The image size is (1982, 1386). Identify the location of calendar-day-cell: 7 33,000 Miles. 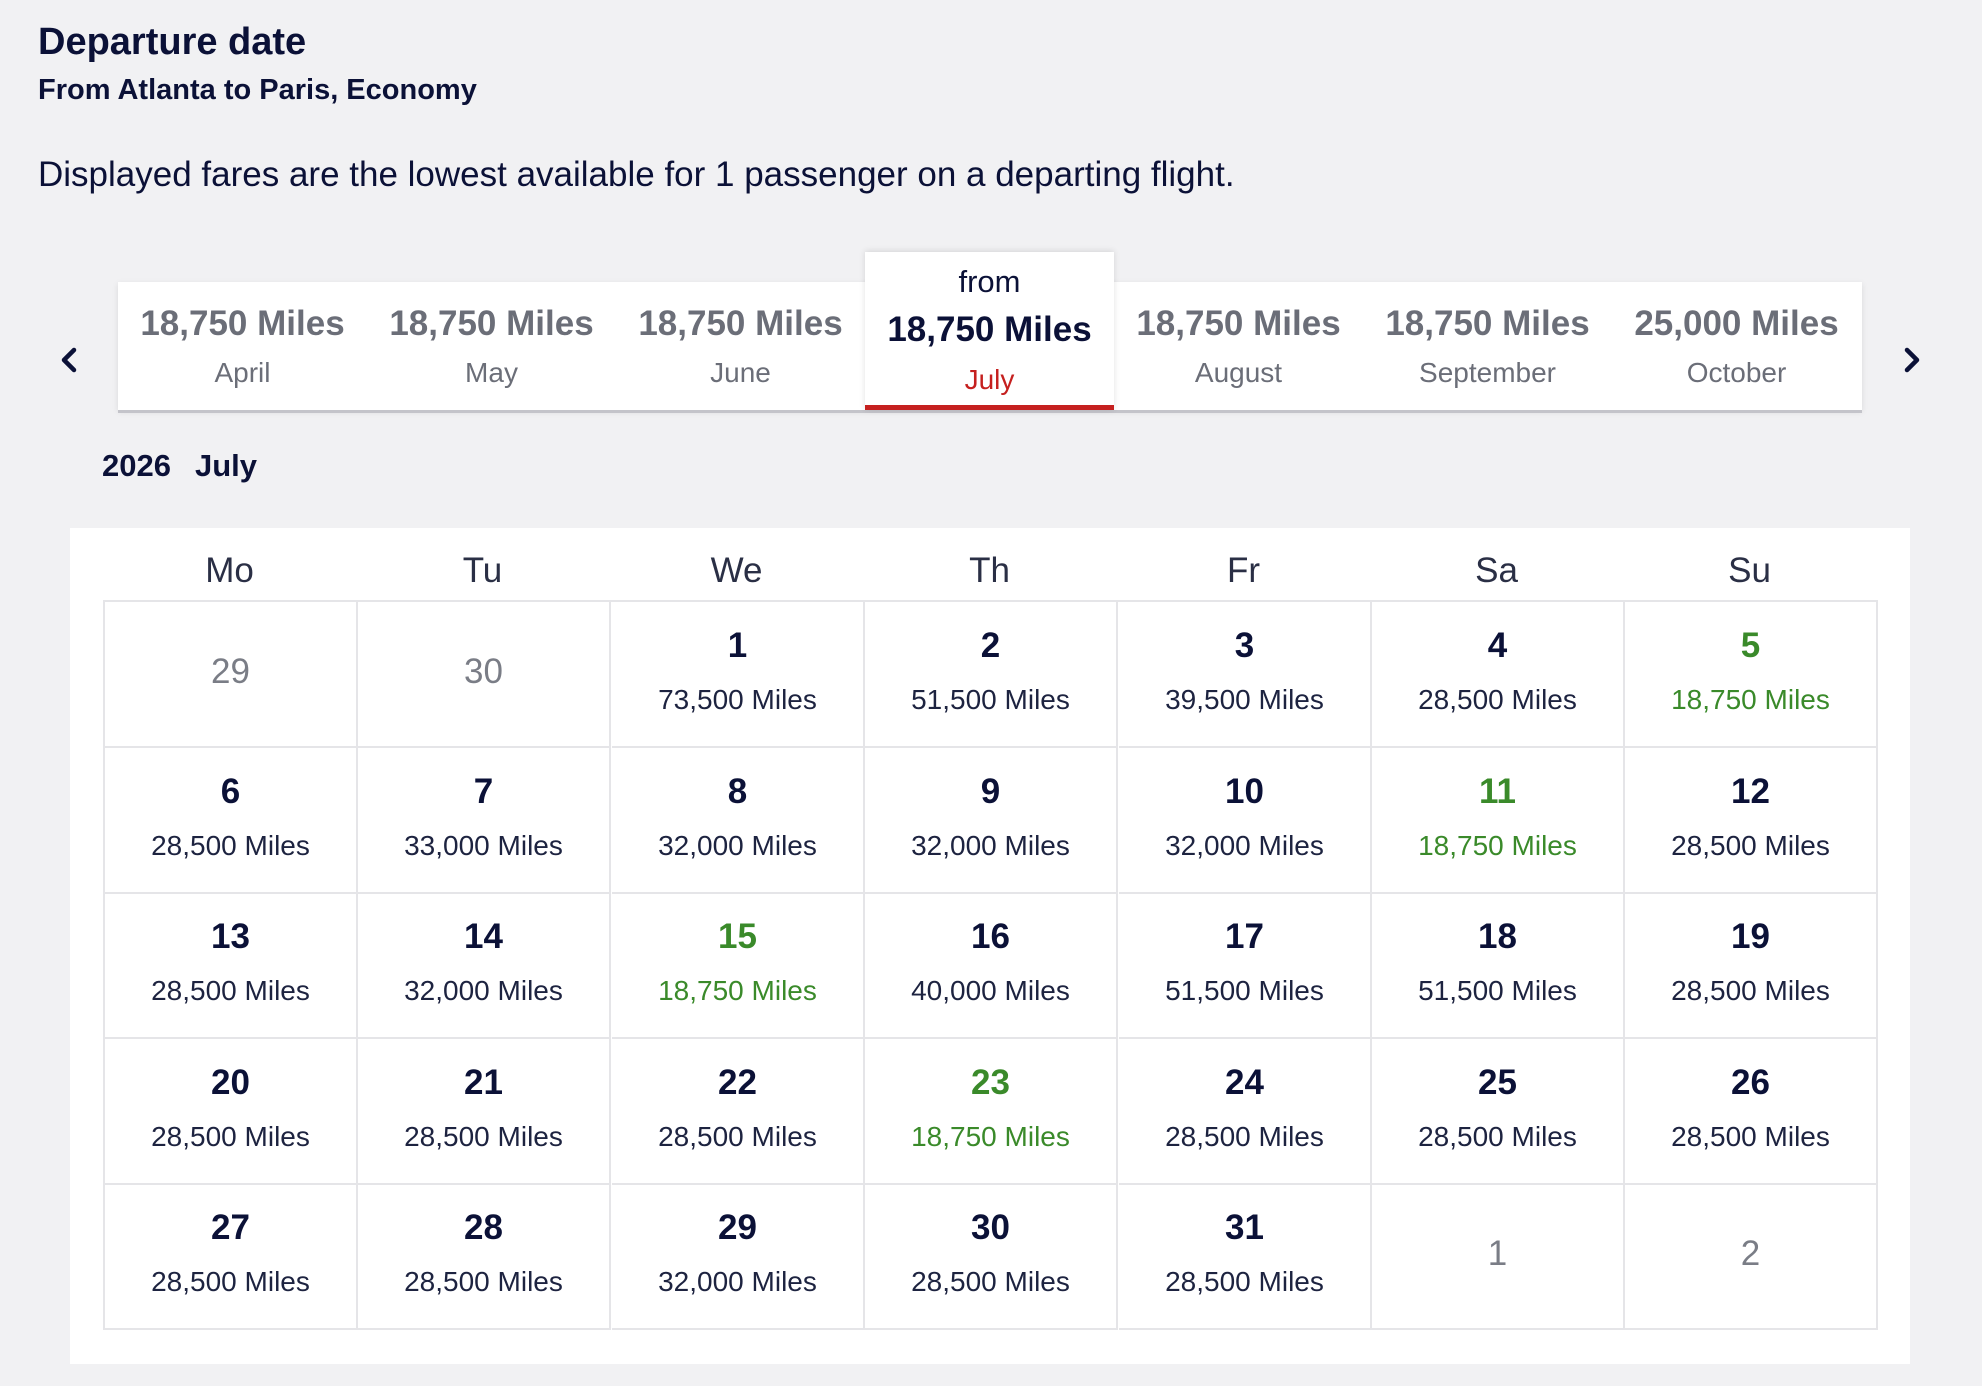
(484, 821).